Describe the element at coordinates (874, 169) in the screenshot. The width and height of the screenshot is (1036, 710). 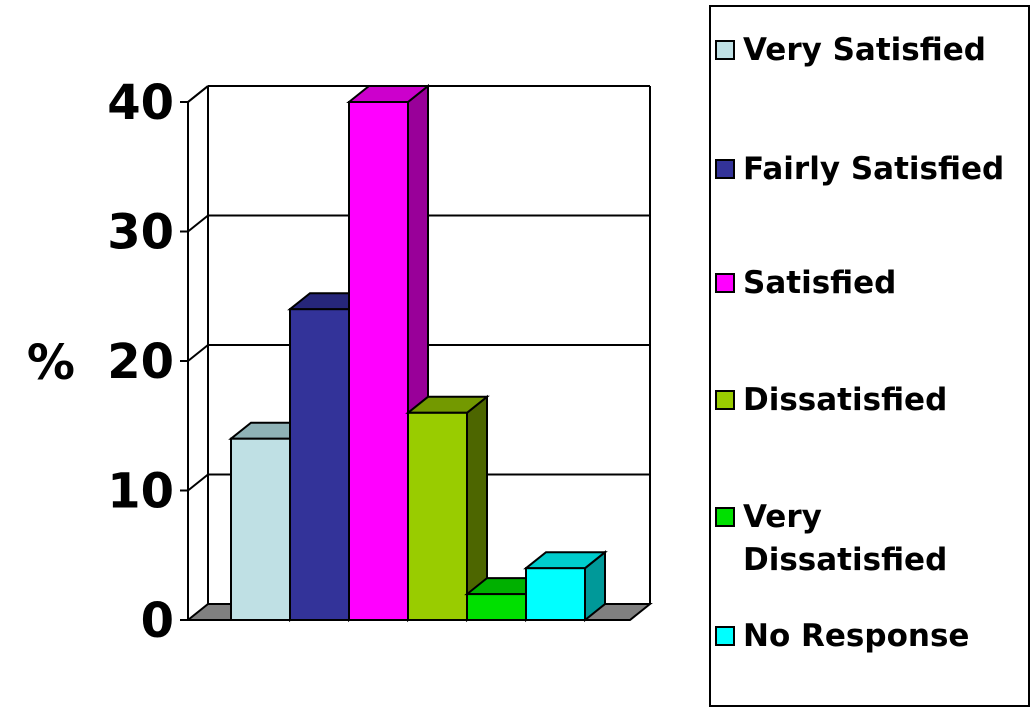
I see `legend-label: Fairly Satisfied` at that location.